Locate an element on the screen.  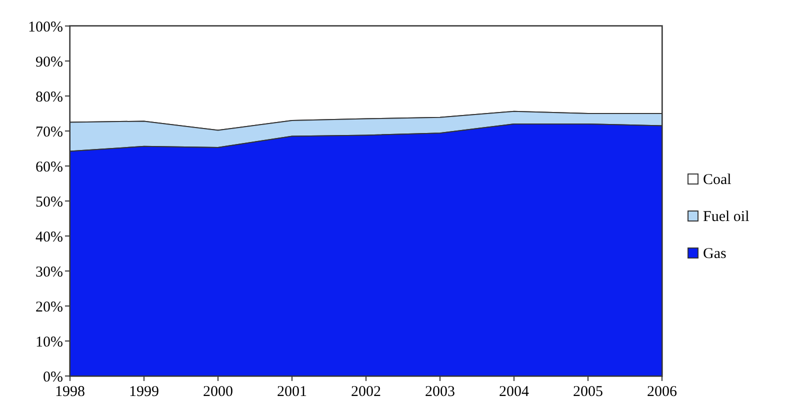
y-tick-label: 0% is located at coordinates (53, 377).